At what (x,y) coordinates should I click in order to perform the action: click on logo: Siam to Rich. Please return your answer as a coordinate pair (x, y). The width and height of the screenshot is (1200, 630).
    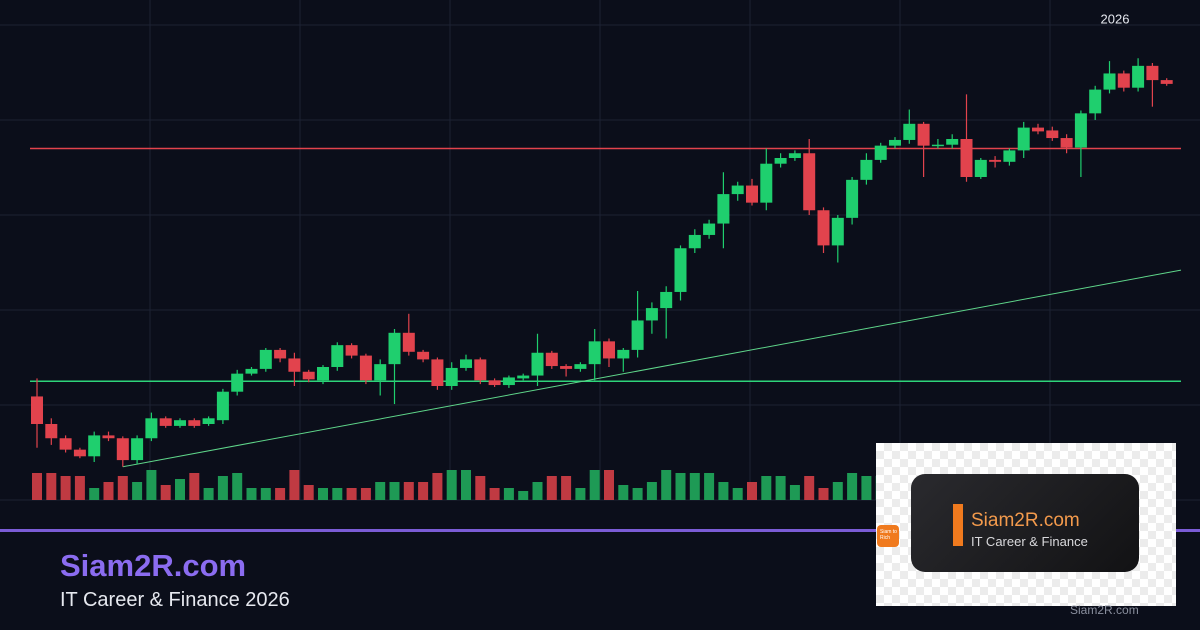
    Looking at the image, I should click on (888, 536).